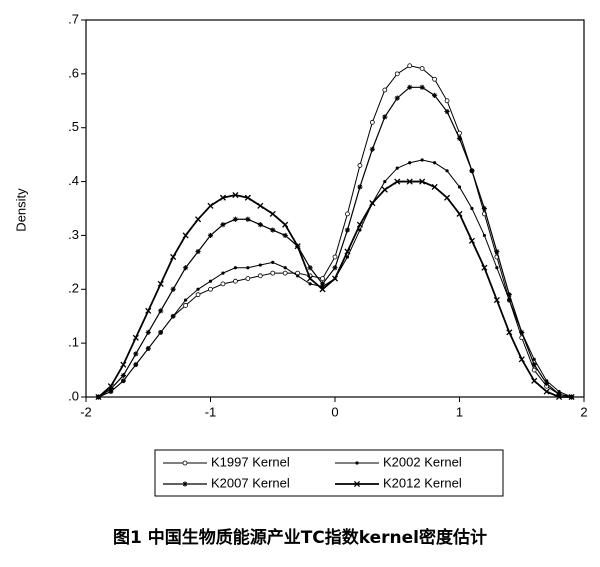 The width and height of the screenshot is (600, 567). I want to click on y-tick-label: .5, so click(73, 126).